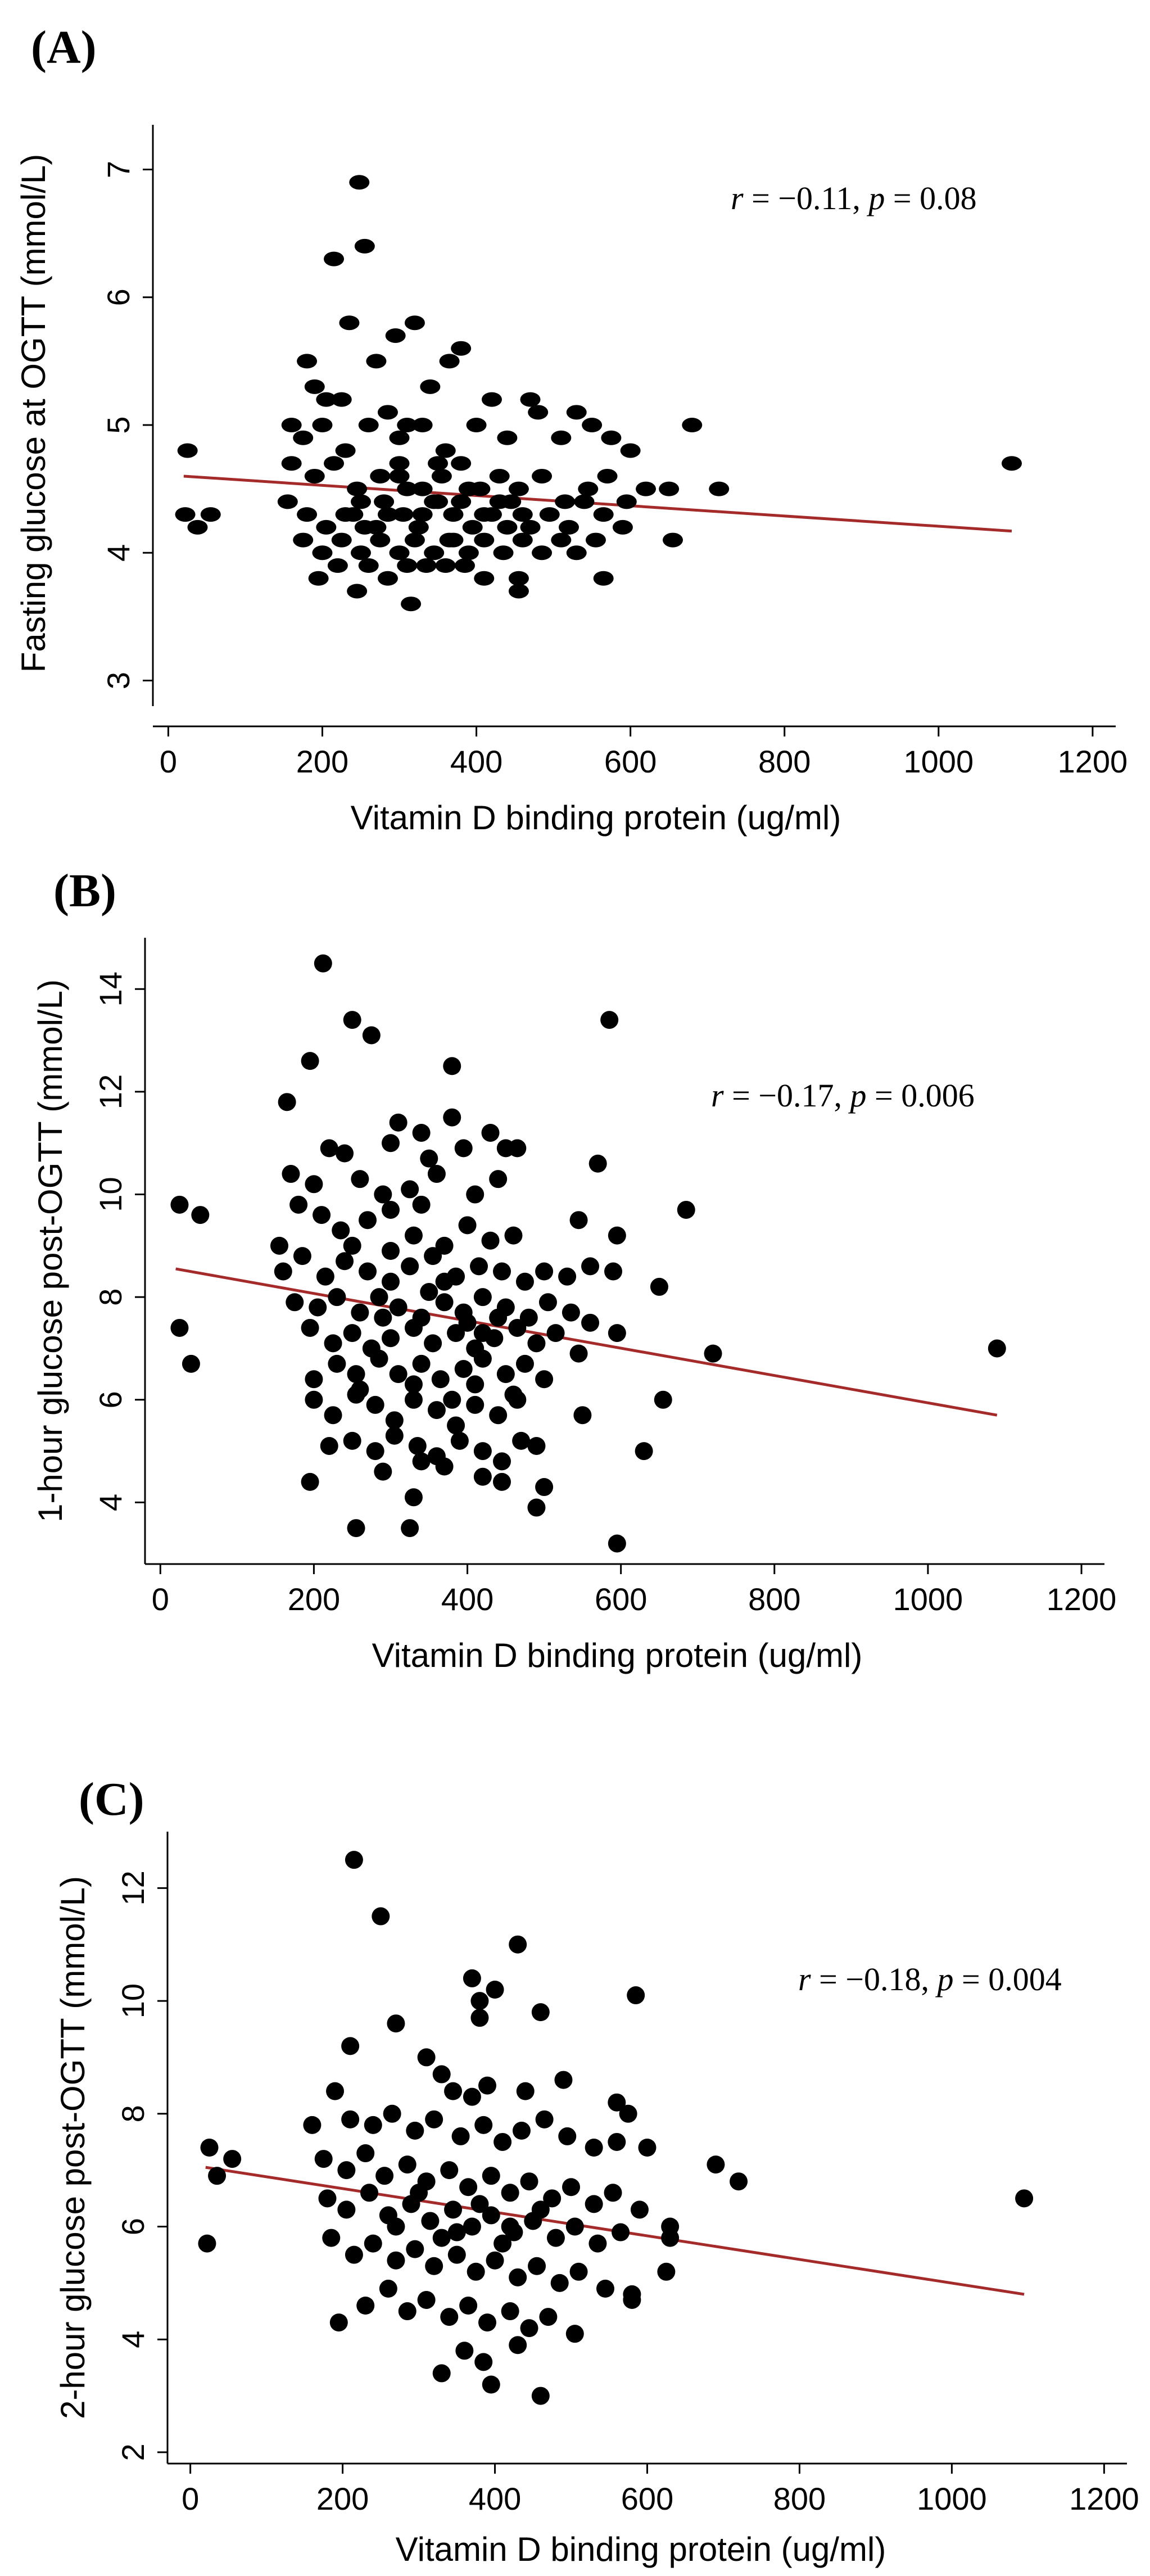 This screenshot has height=2576, width=1150. What do you see at coordinates (634, 1590) in the screenshot?
I see `x-ticks: 0 200 400 600 800 1000 1200` at bounding box center [634, 1590].